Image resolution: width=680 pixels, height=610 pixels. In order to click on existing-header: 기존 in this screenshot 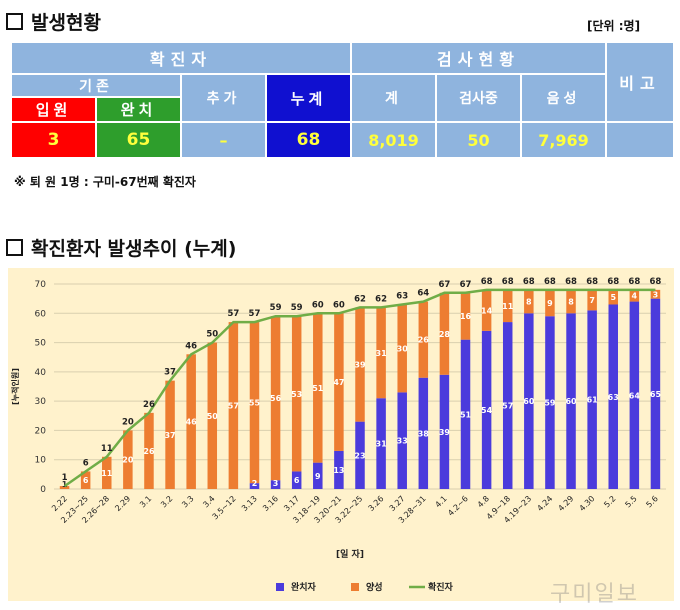, I will do `click(96, 85)`.